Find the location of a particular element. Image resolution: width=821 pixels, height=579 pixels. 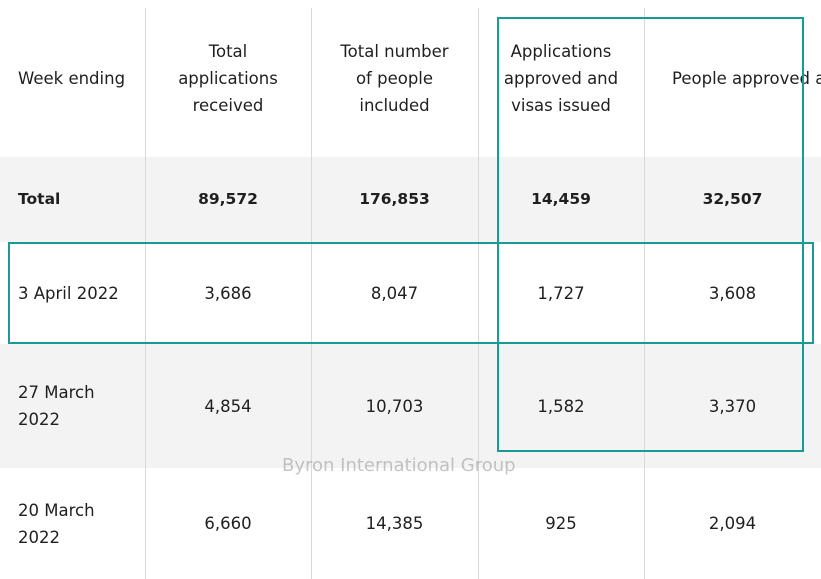

table-cell: 925 is located at coordinates (561, 523).